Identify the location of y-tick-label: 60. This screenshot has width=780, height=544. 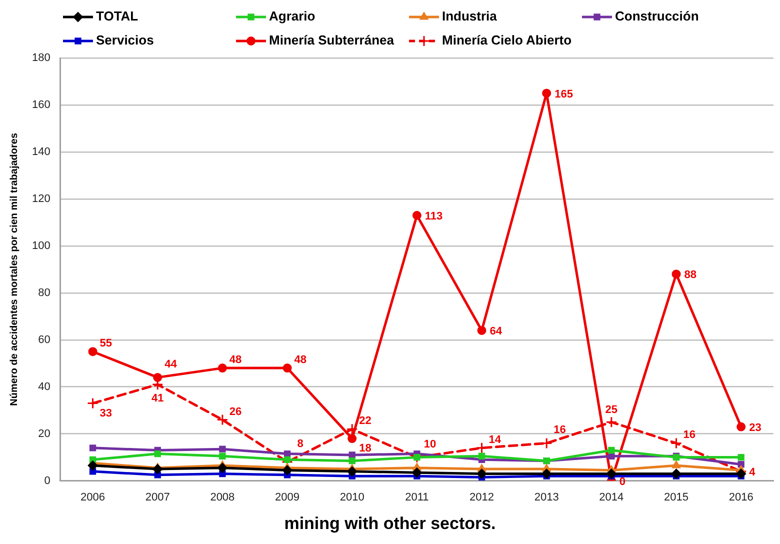
(44, 340).